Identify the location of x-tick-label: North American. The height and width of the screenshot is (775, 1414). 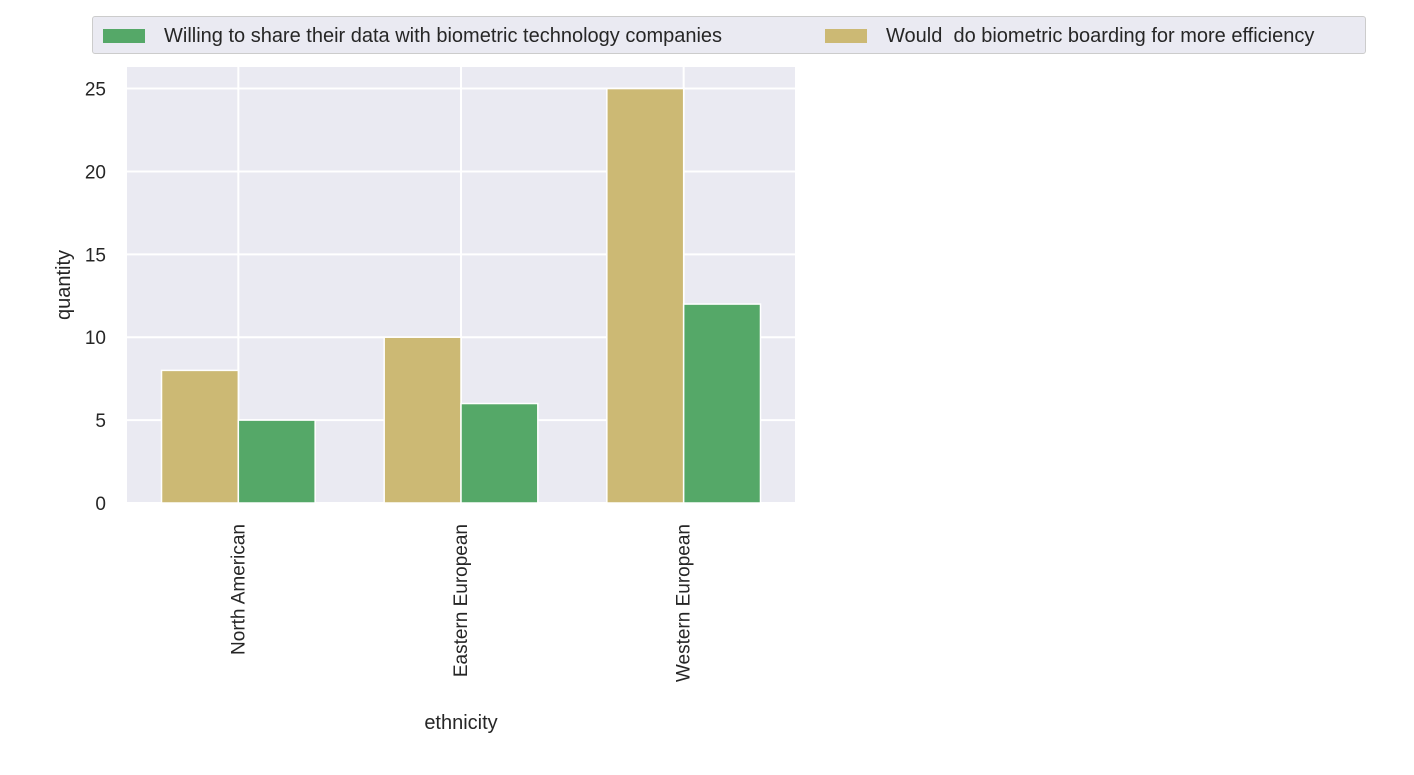
(238, 589).